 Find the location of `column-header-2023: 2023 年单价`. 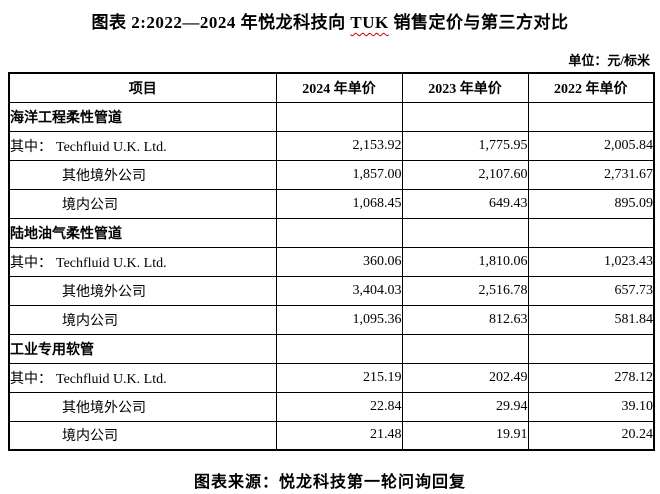

column-header-2023: 2023 年单价 is located at coordinates (465, 87).